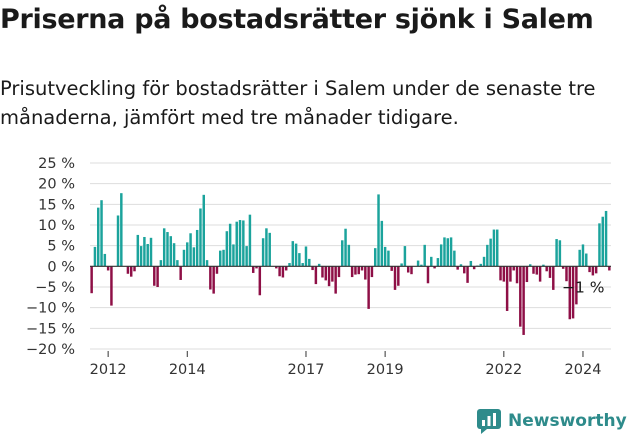  Describe the element at coordinates (489, 421) in the screenshot. I see `newsworthy-logo-icon` at that location.